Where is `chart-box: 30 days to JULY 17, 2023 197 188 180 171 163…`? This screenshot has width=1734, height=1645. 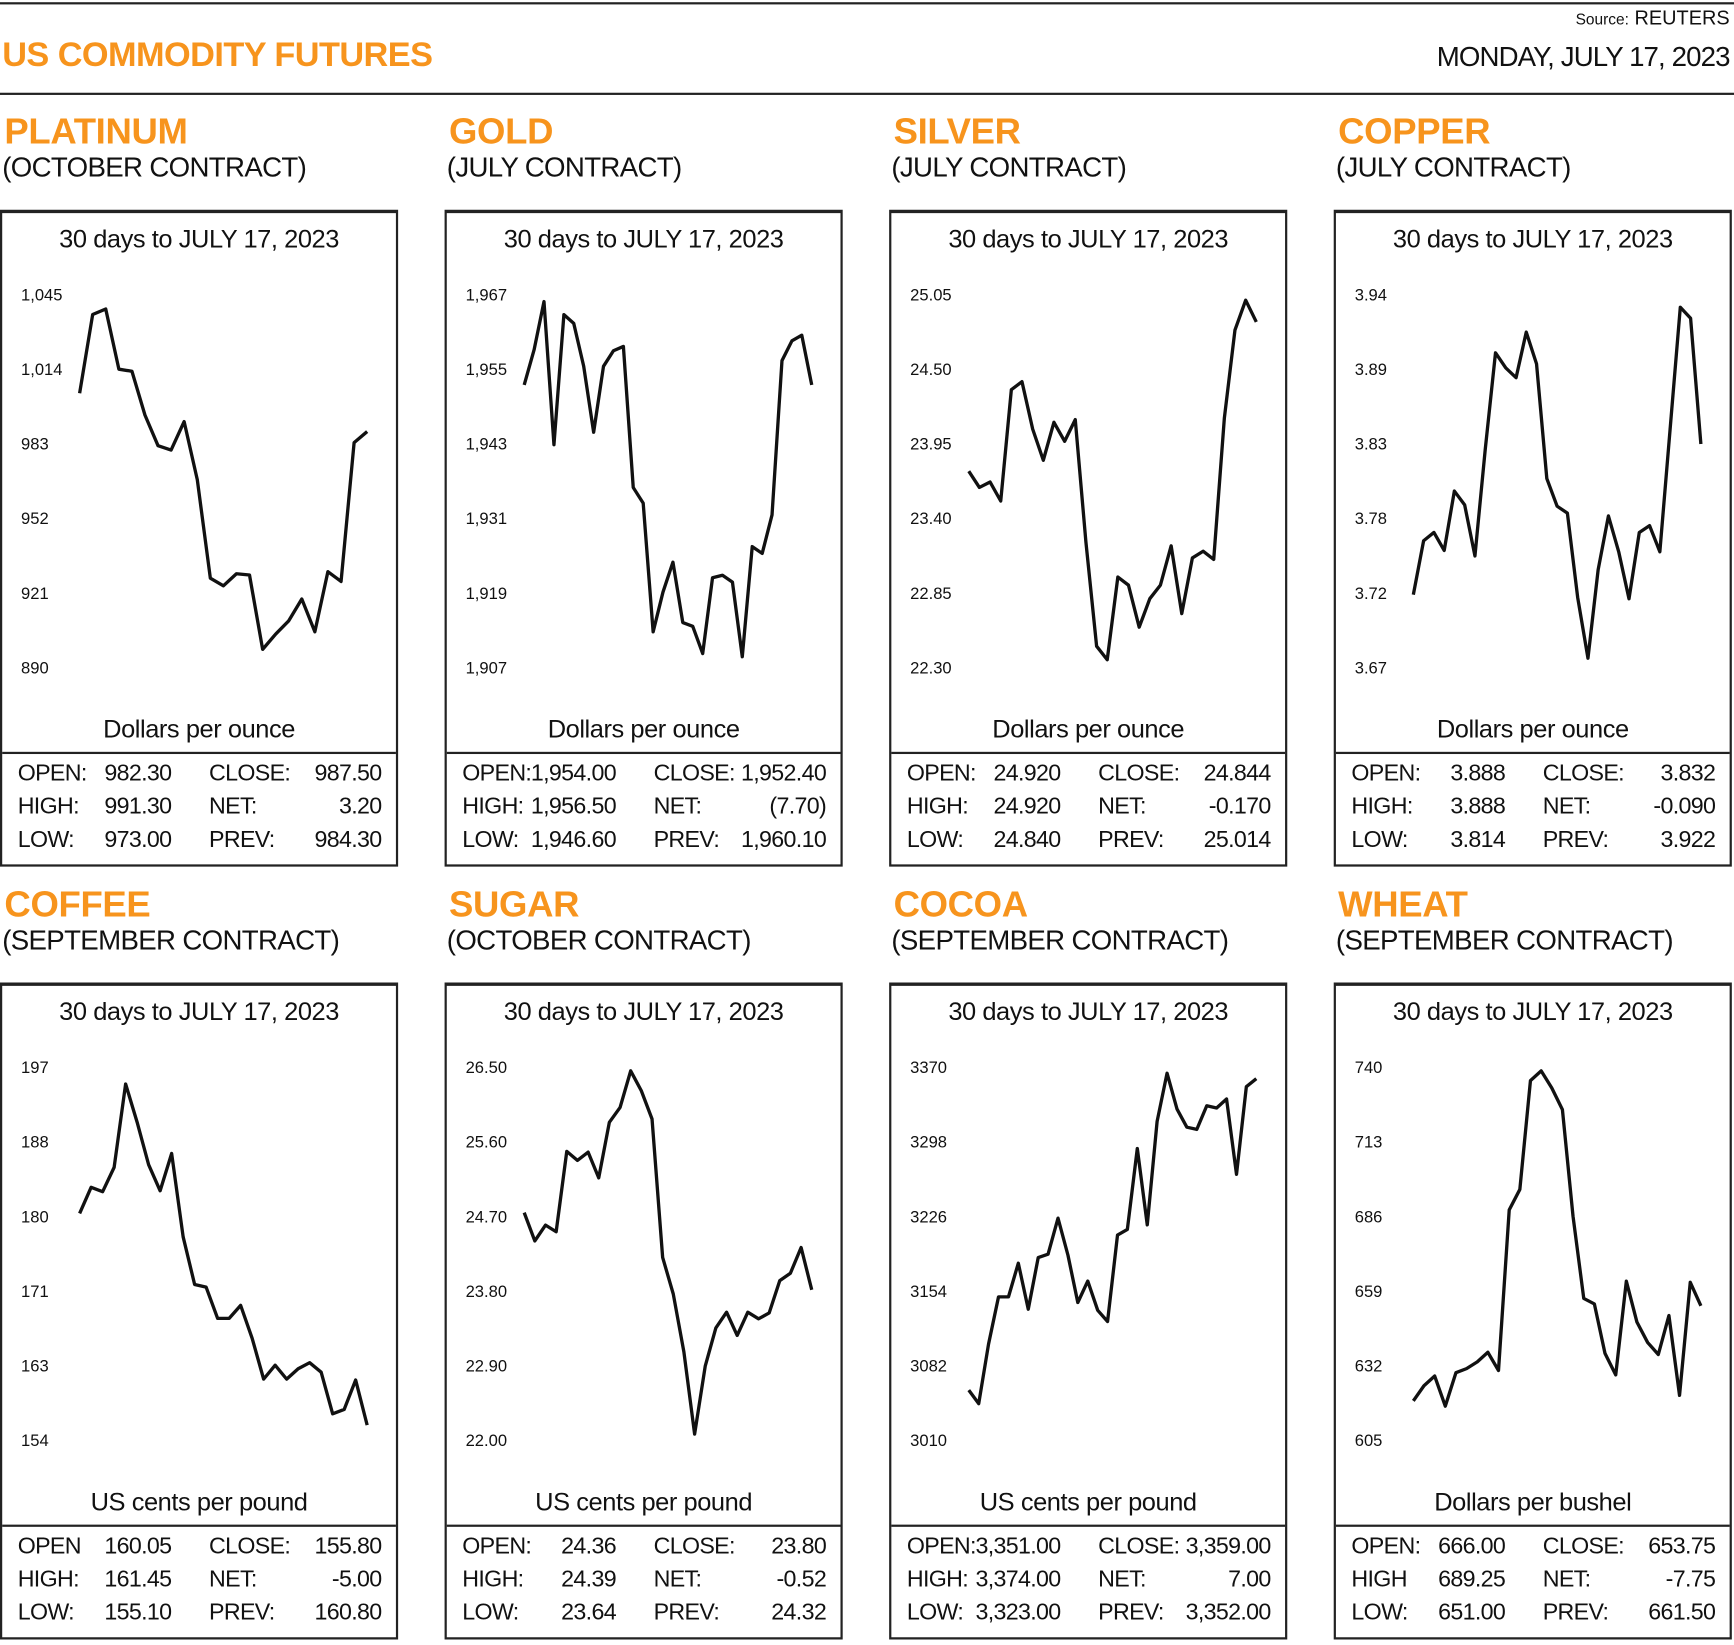 chart-box: 30 days to JULY 17, 2023 197 188 180 171 163… is located at coordinates (199, 1311).